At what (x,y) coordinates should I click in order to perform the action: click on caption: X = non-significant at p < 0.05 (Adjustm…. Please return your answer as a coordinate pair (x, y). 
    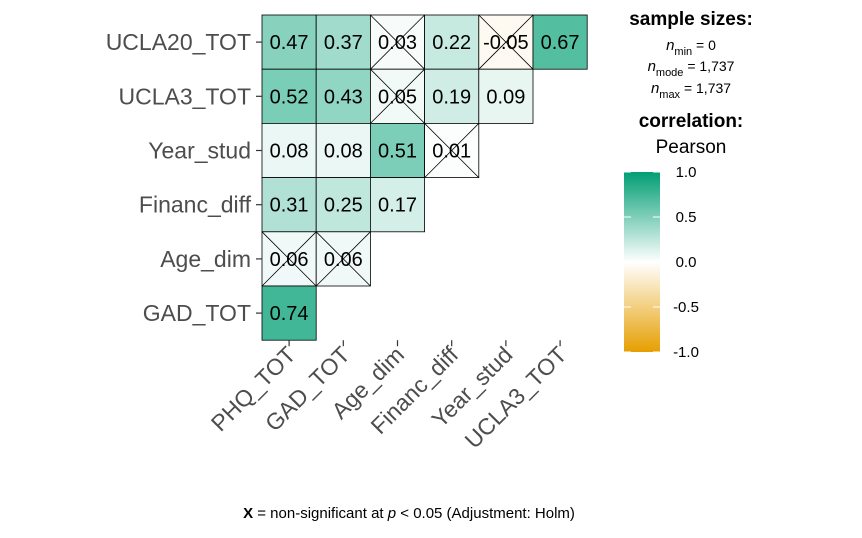
    Looking at the image, I should click on (409, 513).